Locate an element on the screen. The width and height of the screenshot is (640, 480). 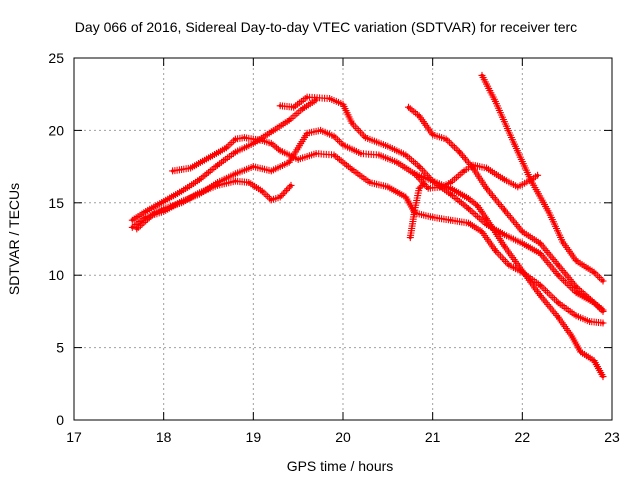
y-tick-label: 20 is located at coordinates (56, 130).